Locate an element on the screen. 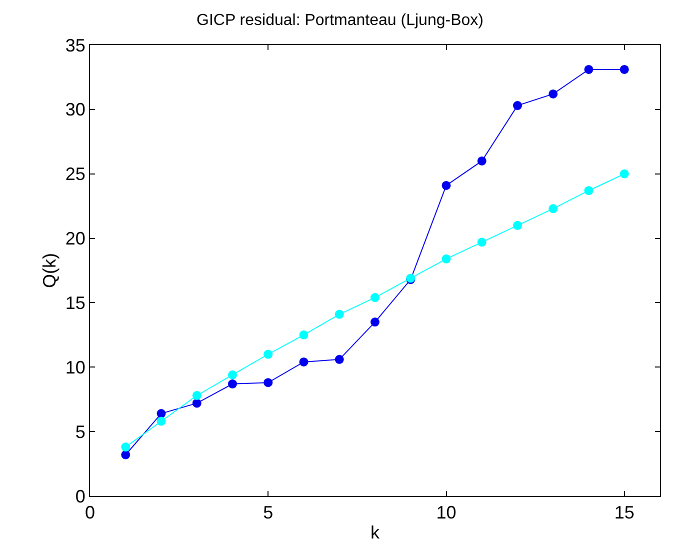 The width and height of the screenshot is (680, 556). x-tick-label: 15 is located at coordinates (624, 512).